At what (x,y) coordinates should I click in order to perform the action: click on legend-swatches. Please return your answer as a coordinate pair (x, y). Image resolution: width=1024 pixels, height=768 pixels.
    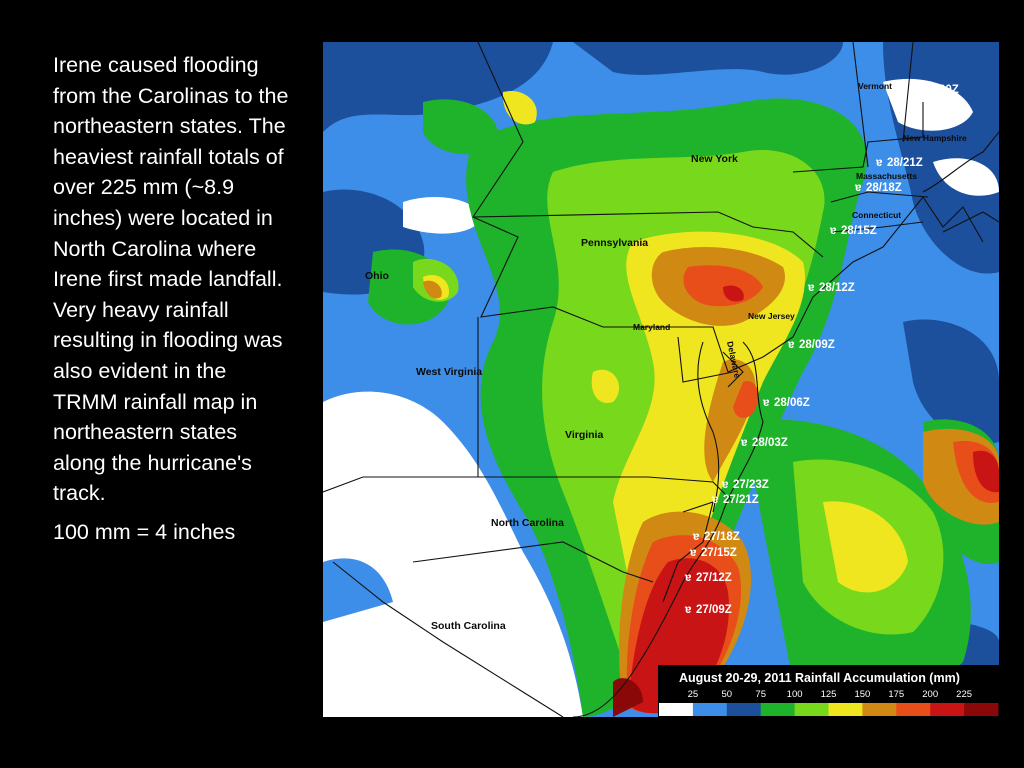
    Looking at the image, I should click on (829, 709).